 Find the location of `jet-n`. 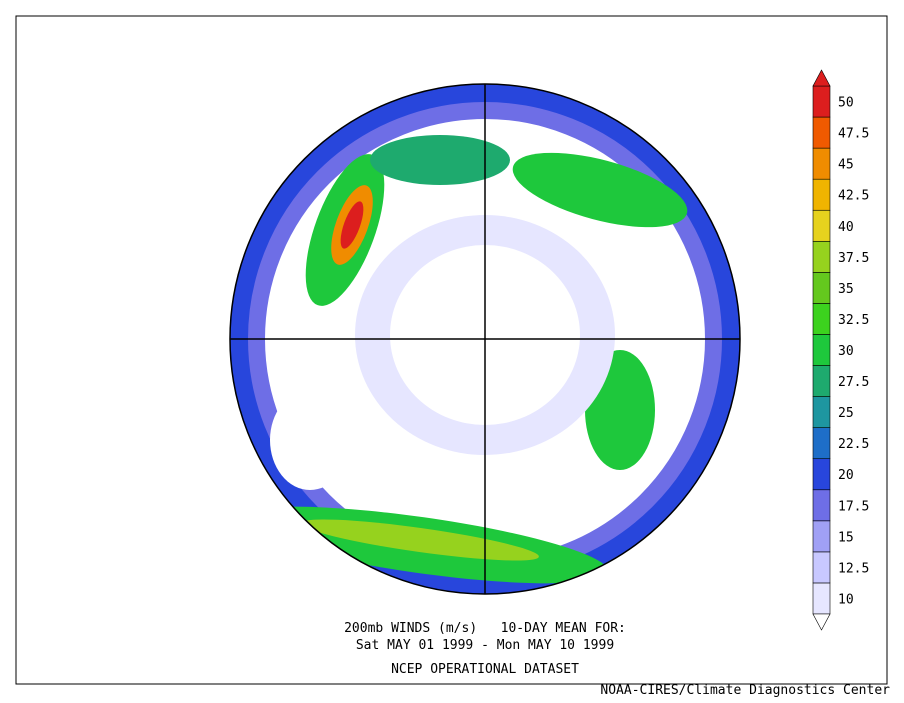

jet-n is located at coordinates (440, 160).